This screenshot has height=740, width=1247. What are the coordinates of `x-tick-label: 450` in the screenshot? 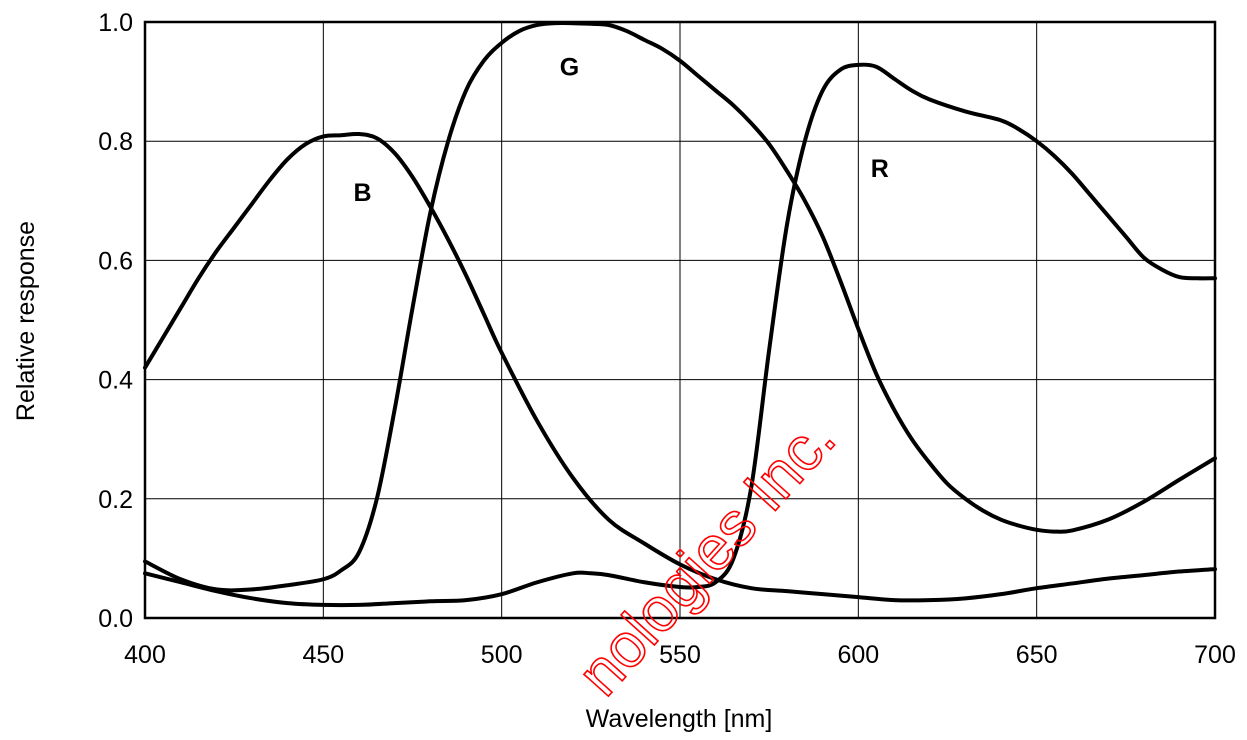 It's located at (323, 655).